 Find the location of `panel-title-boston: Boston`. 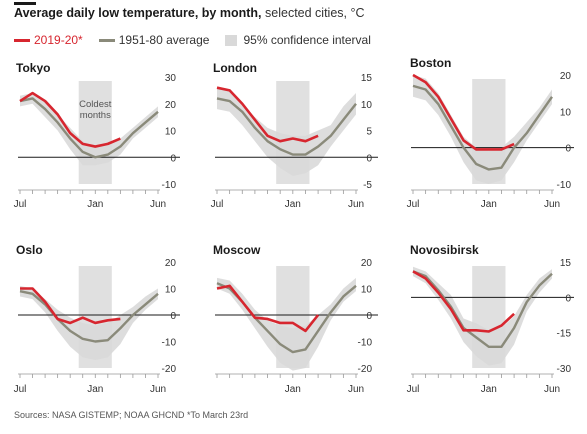

panel-title-boston: Boston is located at coordinates (430, 63).